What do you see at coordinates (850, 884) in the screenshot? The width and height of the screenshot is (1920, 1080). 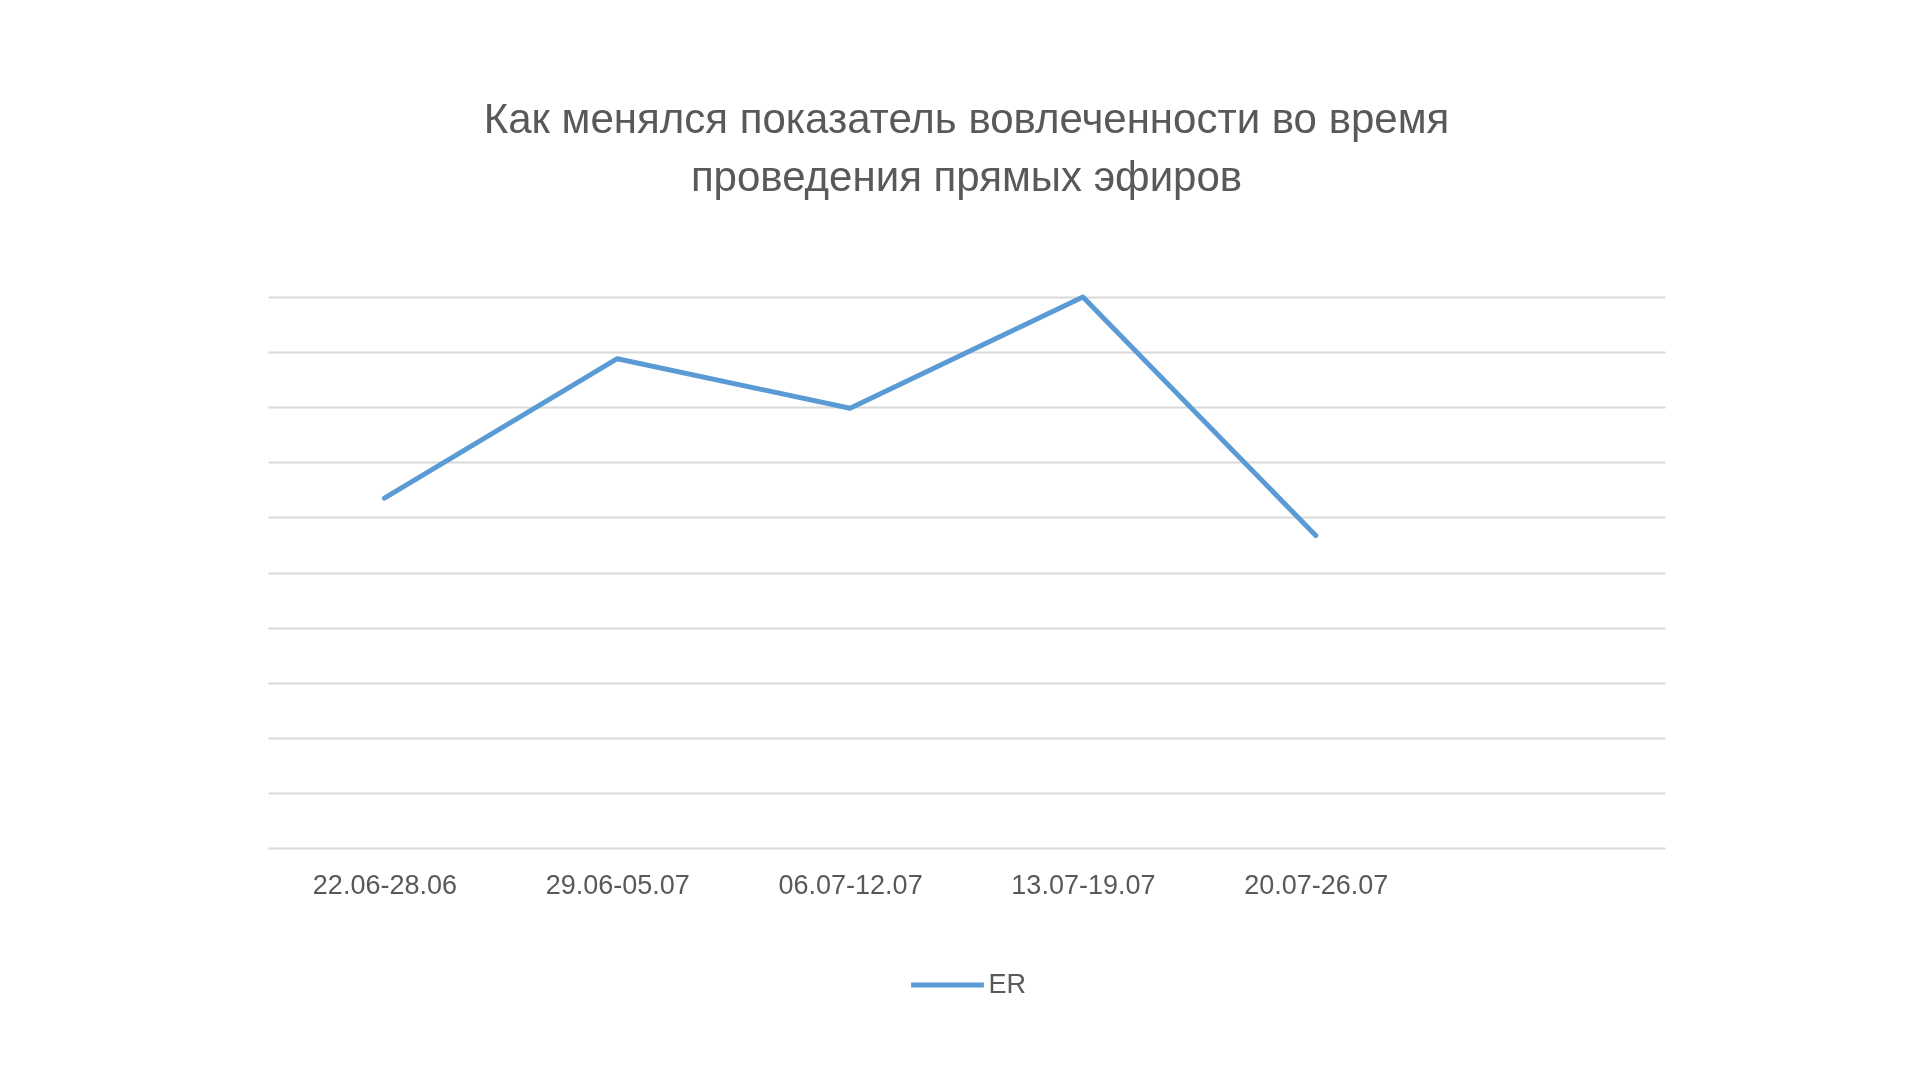 I see `x-tick-label: 06.07-12.07` at bounding box center [850, 884].